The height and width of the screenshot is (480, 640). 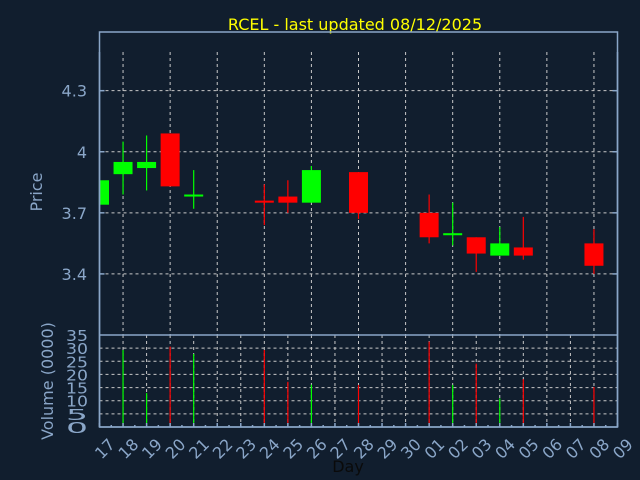 What do you see at coordinates (77, 402) in the screenshot?
I see `volume-tick-label: 10` at bounding box center [77, 402].